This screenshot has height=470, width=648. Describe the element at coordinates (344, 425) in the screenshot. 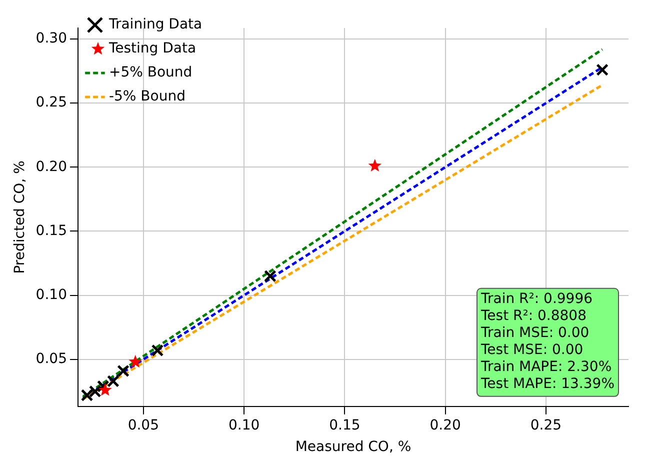

I see `x-tick-label: 0.15` at that location.